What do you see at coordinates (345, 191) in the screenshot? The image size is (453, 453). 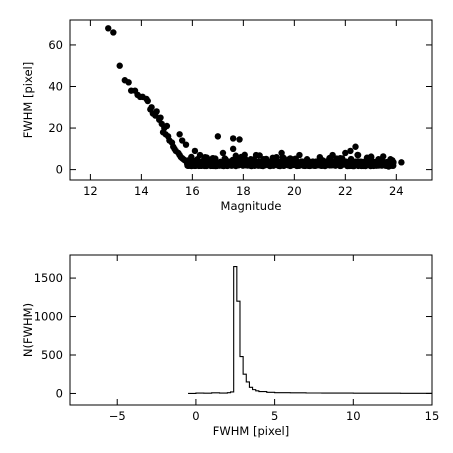 I see `scatter-xtick-label: 22` at bounding box center [345, 191].